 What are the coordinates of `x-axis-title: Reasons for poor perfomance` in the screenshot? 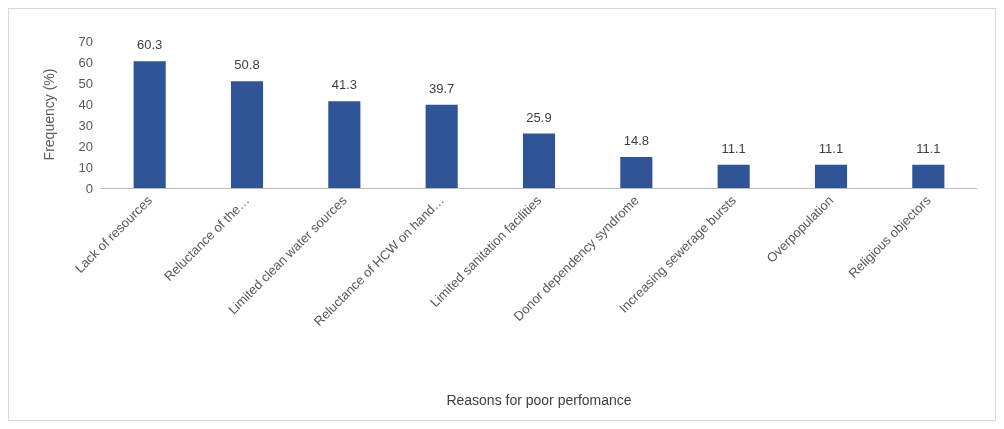 It's located at (539, 400).